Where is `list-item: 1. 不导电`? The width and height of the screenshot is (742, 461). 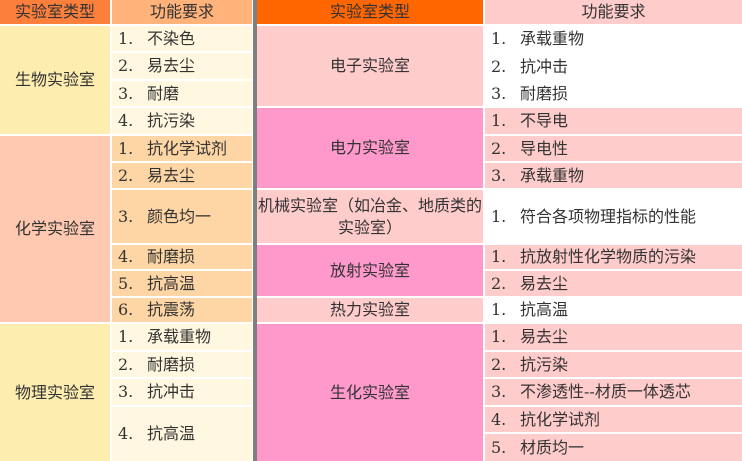 list-item: 1. 不导电 is located at coordinates (613, 121).